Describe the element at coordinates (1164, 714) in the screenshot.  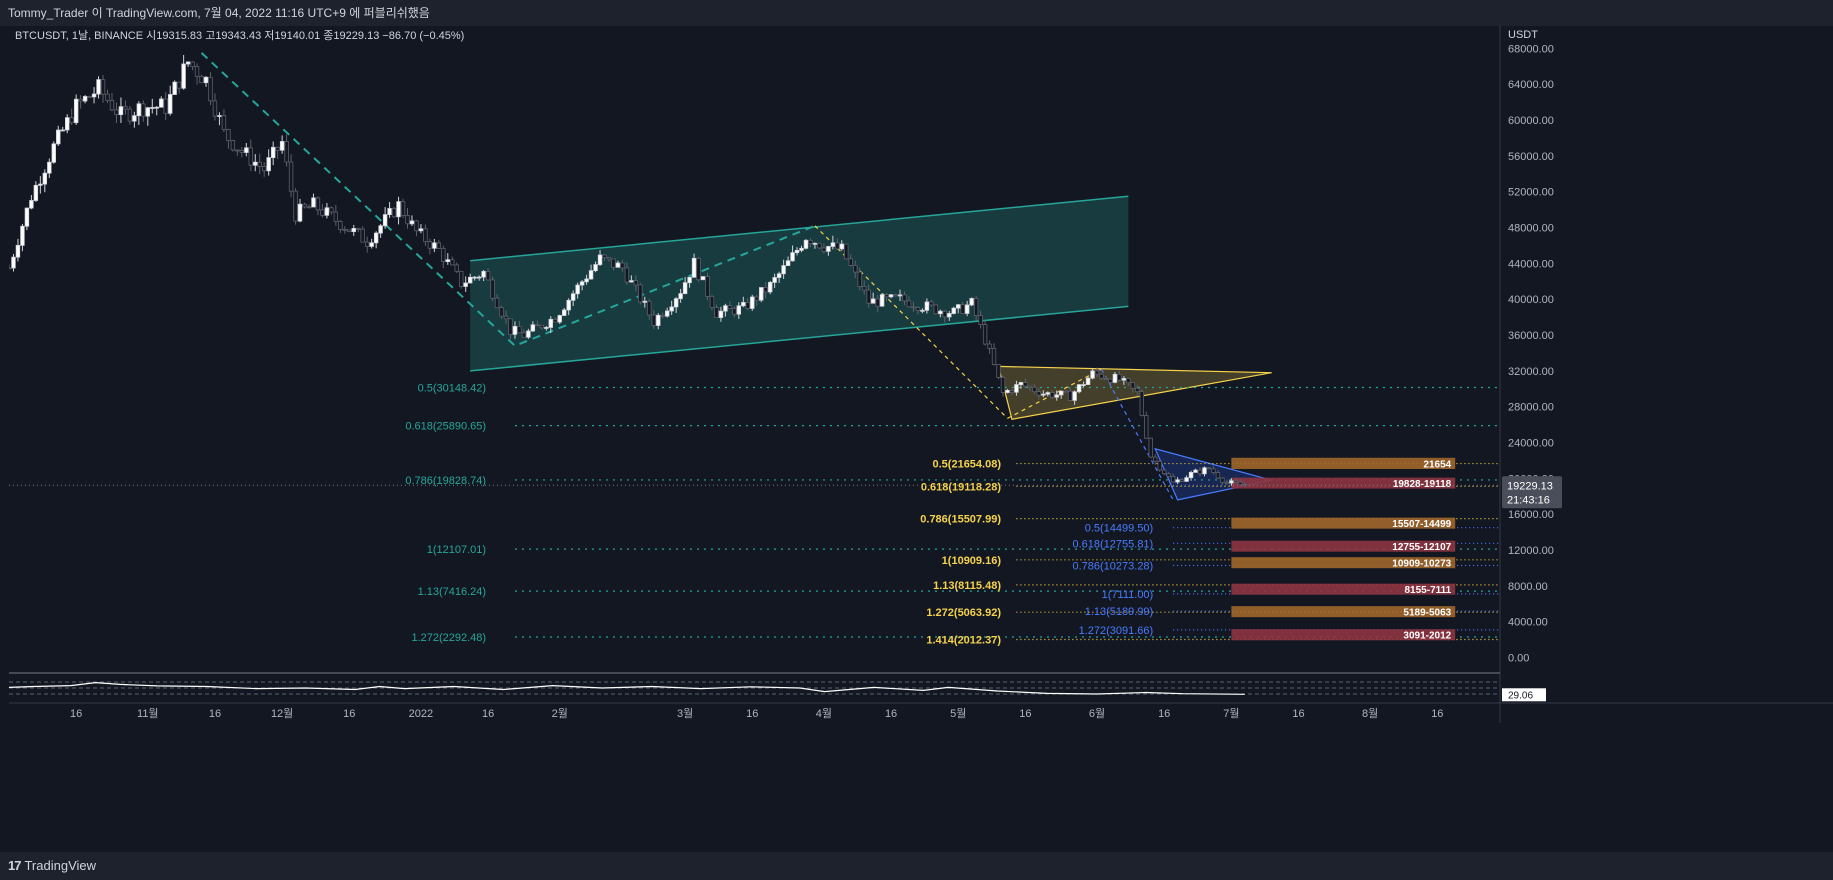
I see `time-tick-label: 16` at that location.